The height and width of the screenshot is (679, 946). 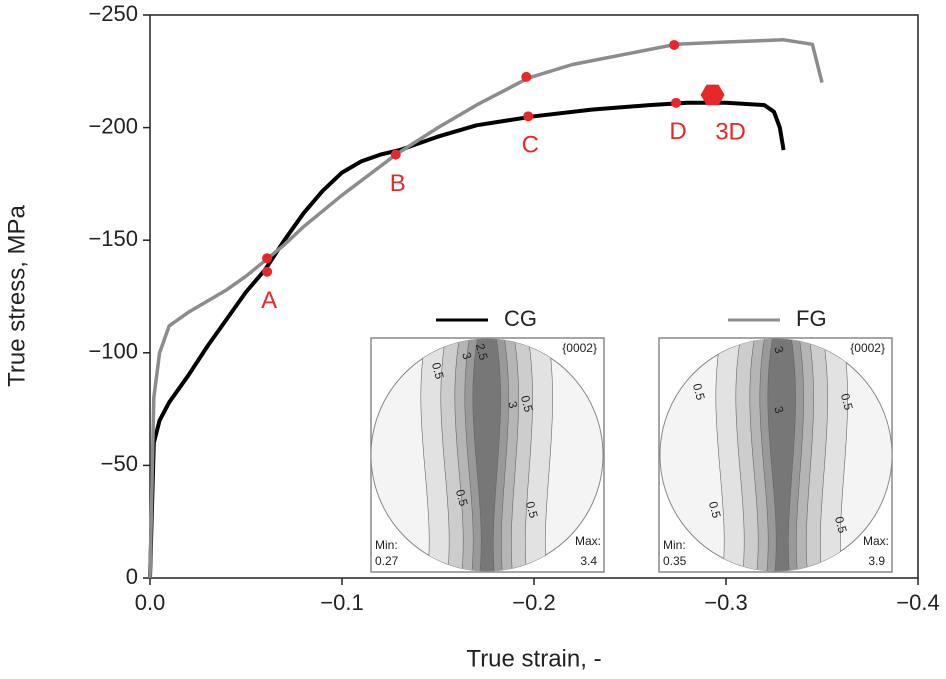 What do you see at coordinates (725, 602) in the screenshot?
I see `x-tick-label: −0.3` at bounding box center [725, 602].